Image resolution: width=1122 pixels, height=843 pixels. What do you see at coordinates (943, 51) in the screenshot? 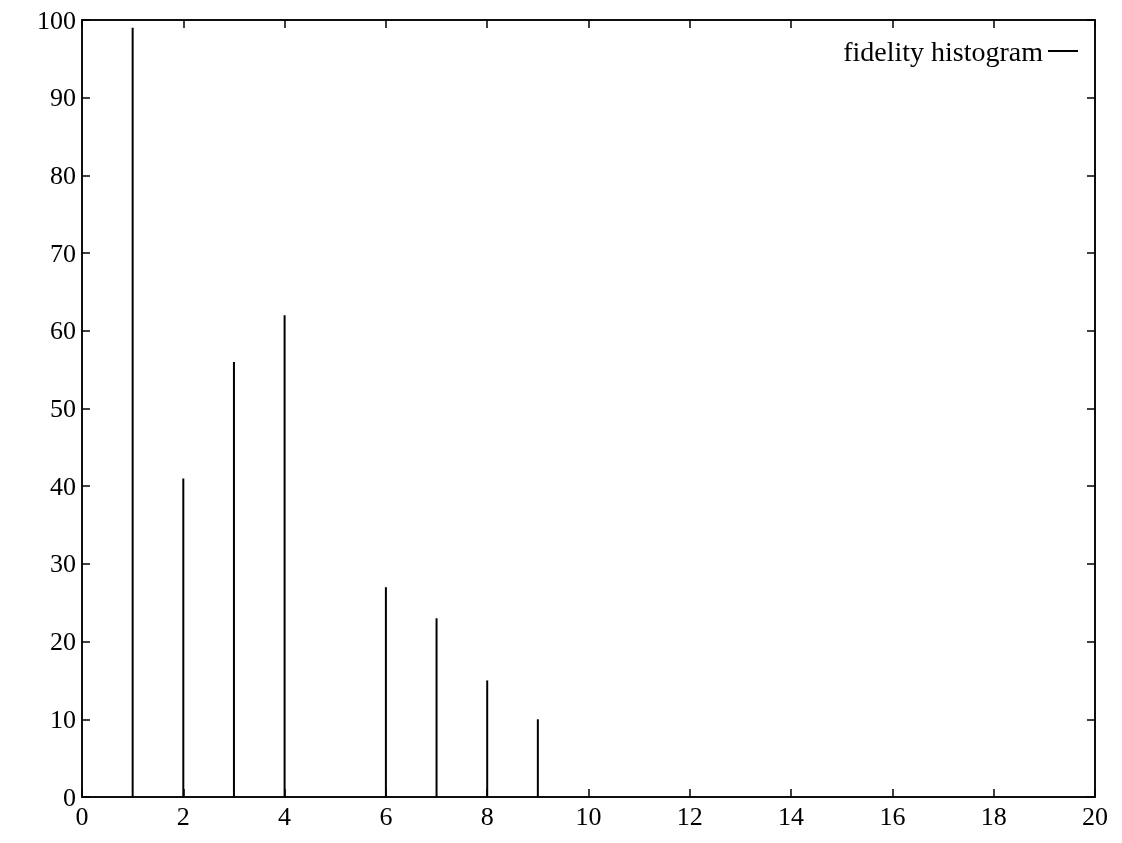
I see `legend-label: fidelity histogram` at bounding box center [943, 51].